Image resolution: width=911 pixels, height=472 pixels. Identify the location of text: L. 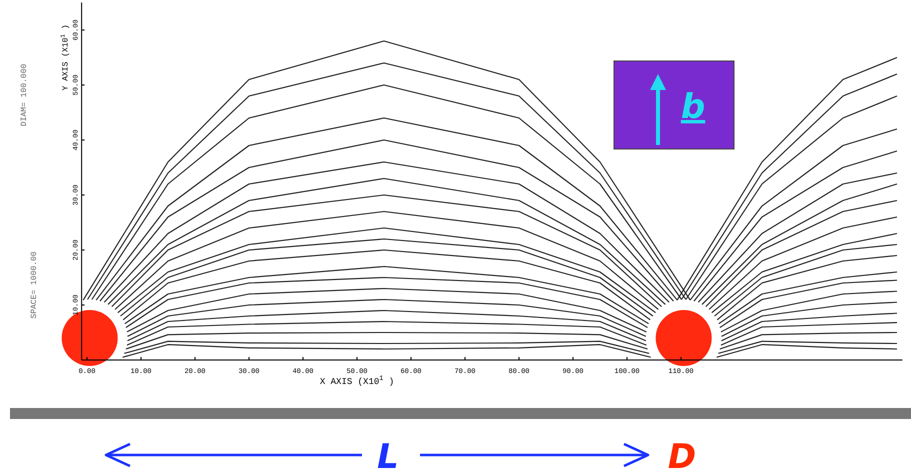
(388, 454).